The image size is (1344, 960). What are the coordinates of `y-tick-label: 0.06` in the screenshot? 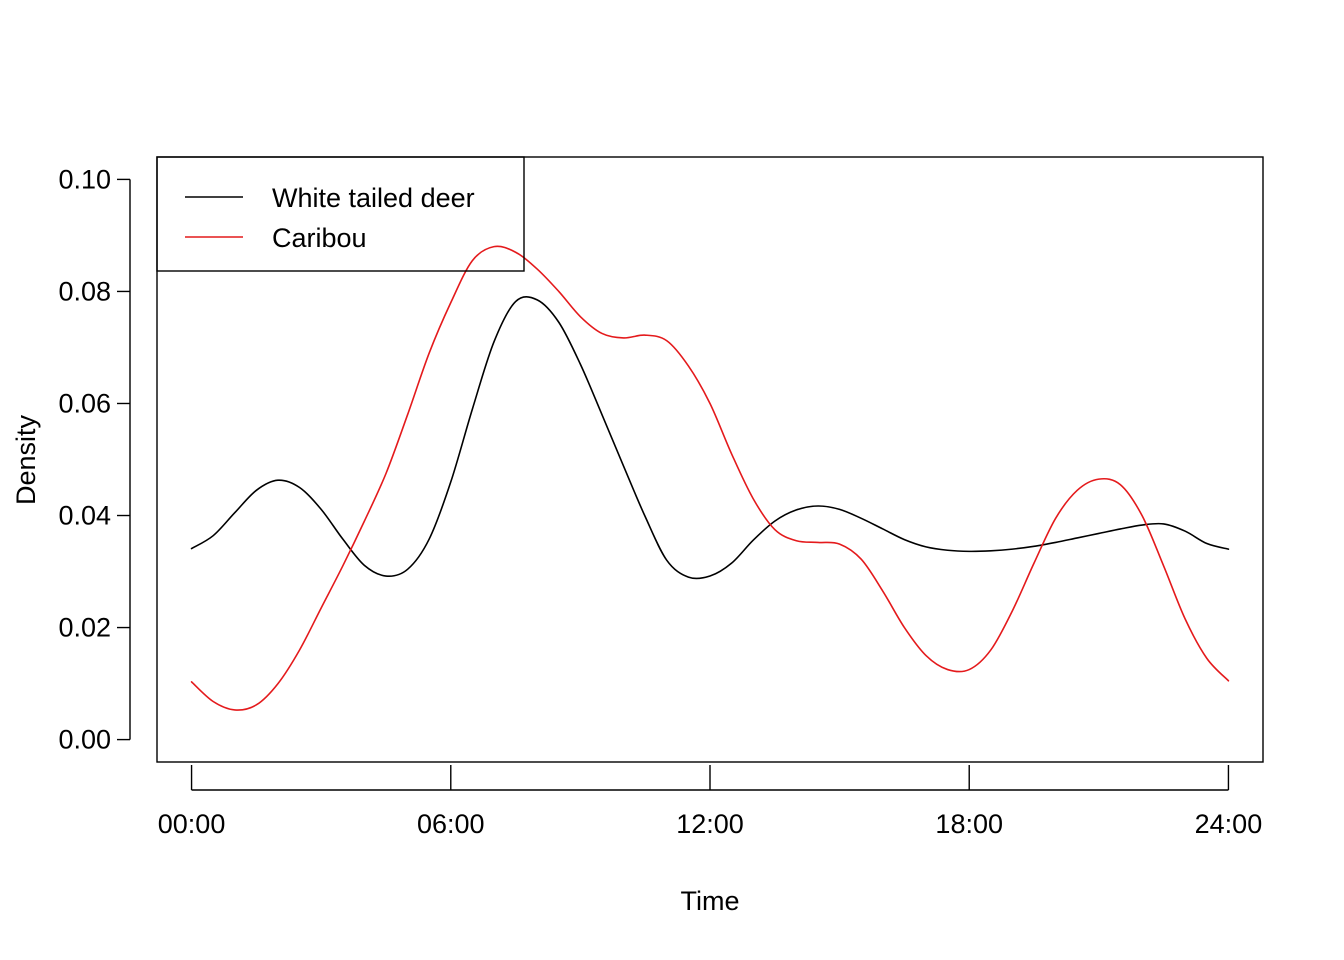 It's located at (84, 403).